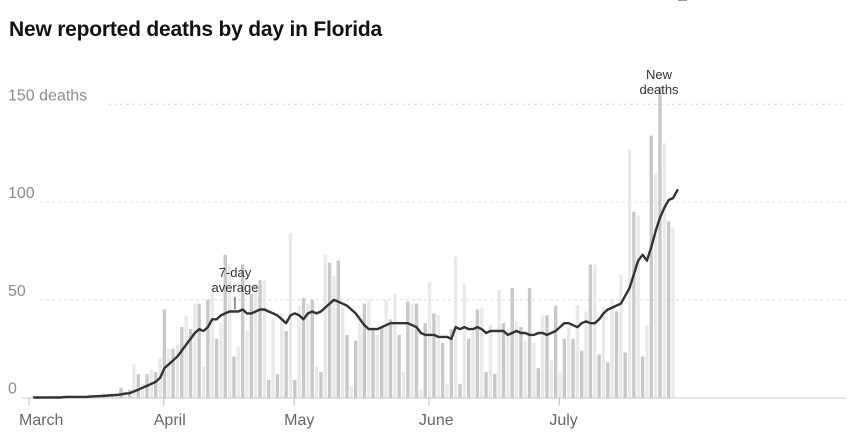 The width and height of the screenshot is (853, 441). What do you see at coordinates (299, 420) in the screenshot?
I see `x-tick-label: May` at bounding box center [299, 420].